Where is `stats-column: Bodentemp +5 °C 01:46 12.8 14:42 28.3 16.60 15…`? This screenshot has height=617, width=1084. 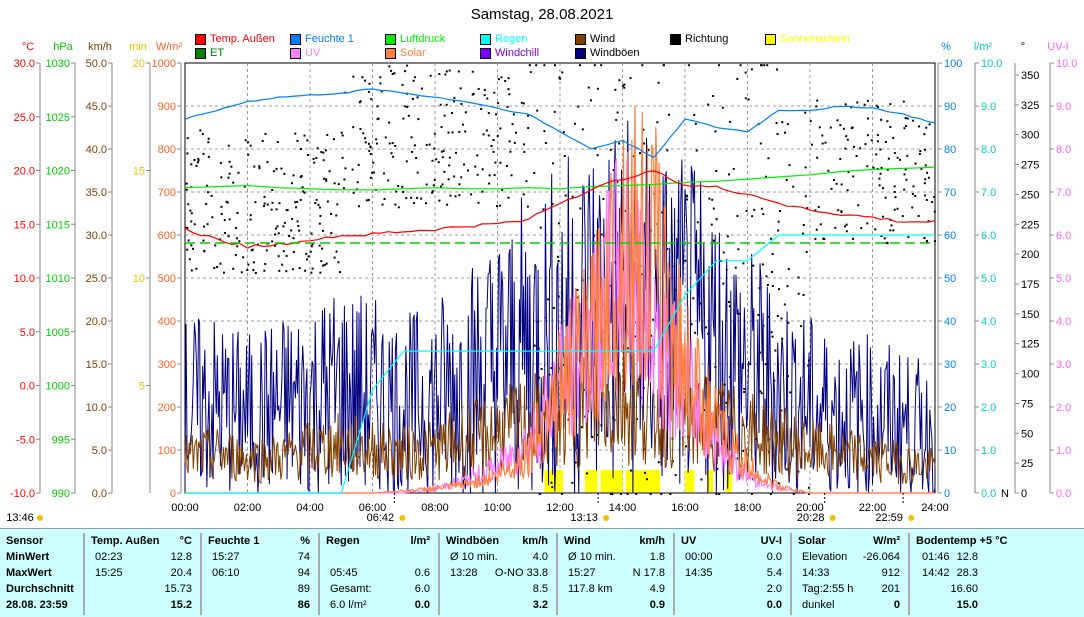 stats-column: Bodentemp +5 °C 01:46 12.8 14:42 28.3 16.60 15… is located at coordinates (970, 574).